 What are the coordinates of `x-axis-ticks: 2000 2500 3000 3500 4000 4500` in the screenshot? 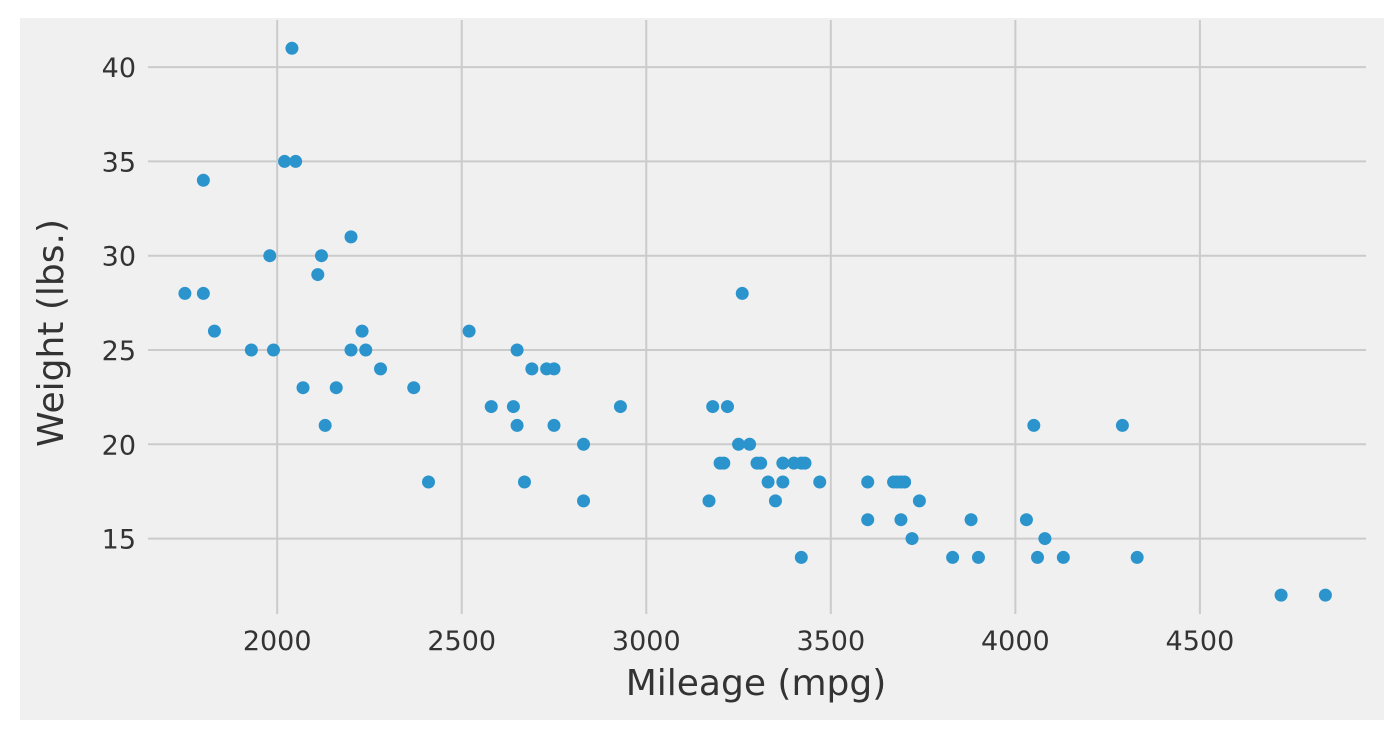 It's located at (738, 641).